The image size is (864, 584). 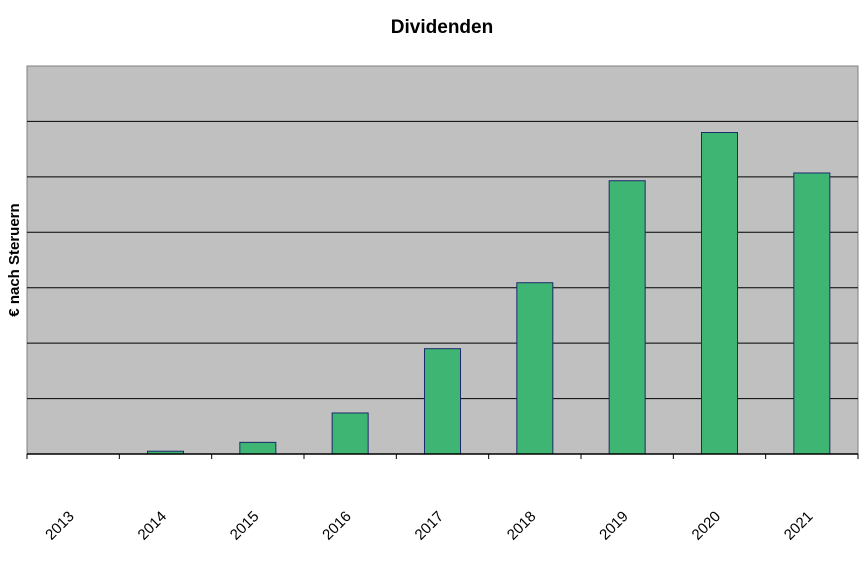 I want to click on x-tick-label: 2019, so click(x=614, y=526).